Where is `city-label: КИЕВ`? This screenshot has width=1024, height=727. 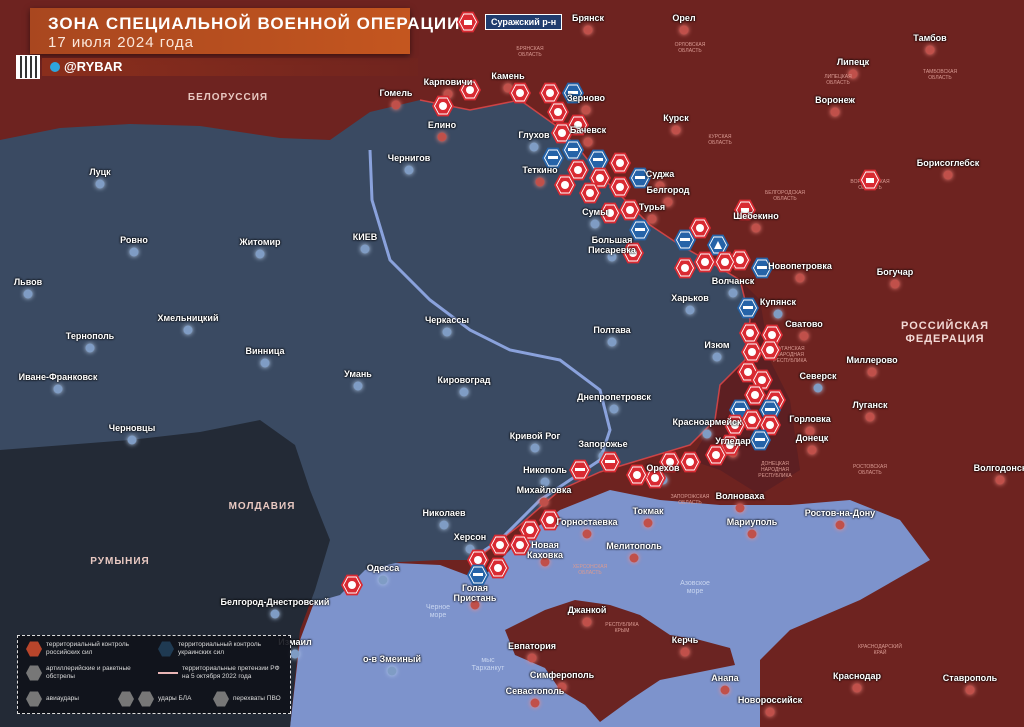
city-label: КИЕВ is located at coordinates (365, 237).